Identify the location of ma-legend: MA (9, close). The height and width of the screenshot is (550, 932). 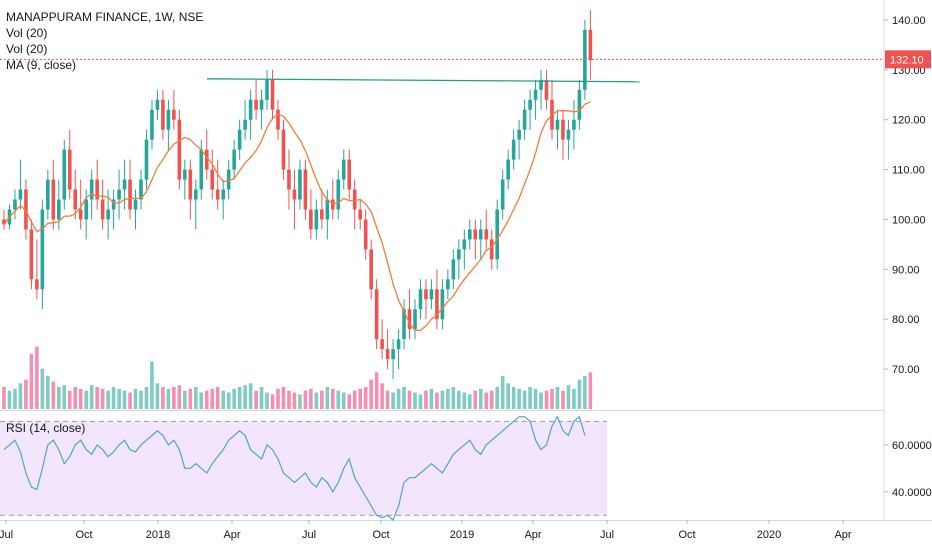
(41, 65).